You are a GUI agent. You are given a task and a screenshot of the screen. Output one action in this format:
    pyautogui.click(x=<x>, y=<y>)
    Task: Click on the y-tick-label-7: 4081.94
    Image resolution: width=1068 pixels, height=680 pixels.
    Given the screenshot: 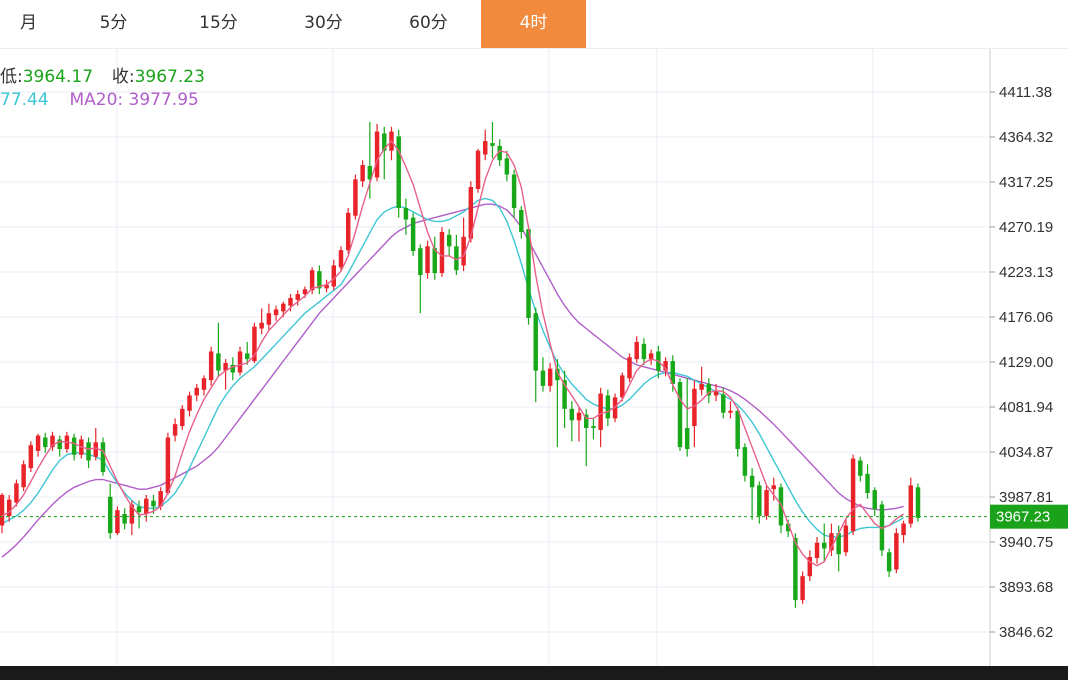 What is the action you would take?
    pyautogui.click(x=1026, y=407)
    